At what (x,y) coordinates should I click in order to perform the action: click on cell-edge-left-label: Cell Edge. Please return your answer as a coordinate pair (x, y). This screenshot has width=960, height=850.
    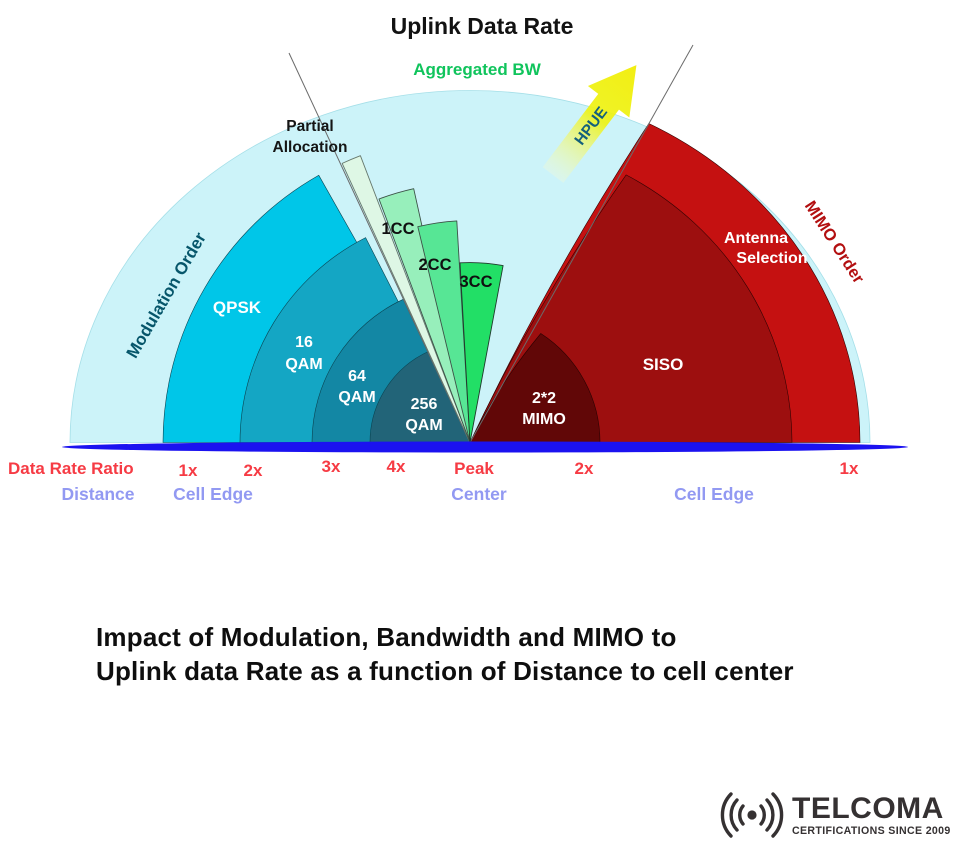
    Looking at the image, I should click on (213, 494).